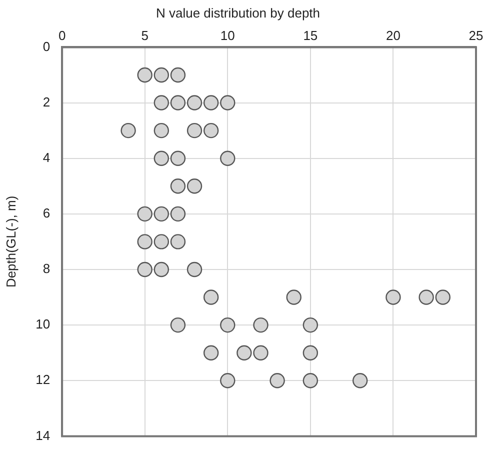 The image size is (490, 456). Describe the element at coordinates (227, 35) in the screenshot. I see `x-tick-label: 10` at that location.